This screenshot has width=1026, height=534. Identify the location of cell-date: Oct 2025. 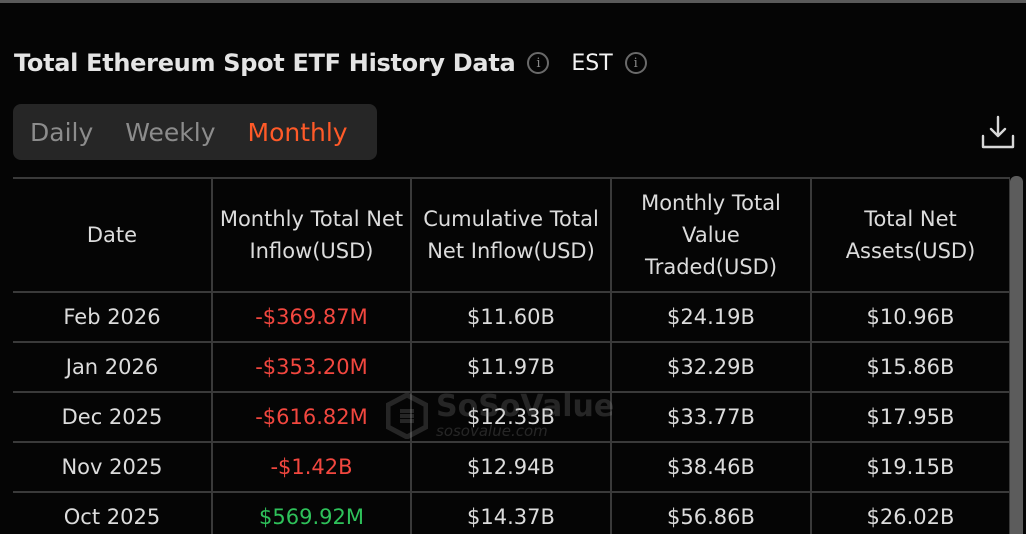
(113, 512).